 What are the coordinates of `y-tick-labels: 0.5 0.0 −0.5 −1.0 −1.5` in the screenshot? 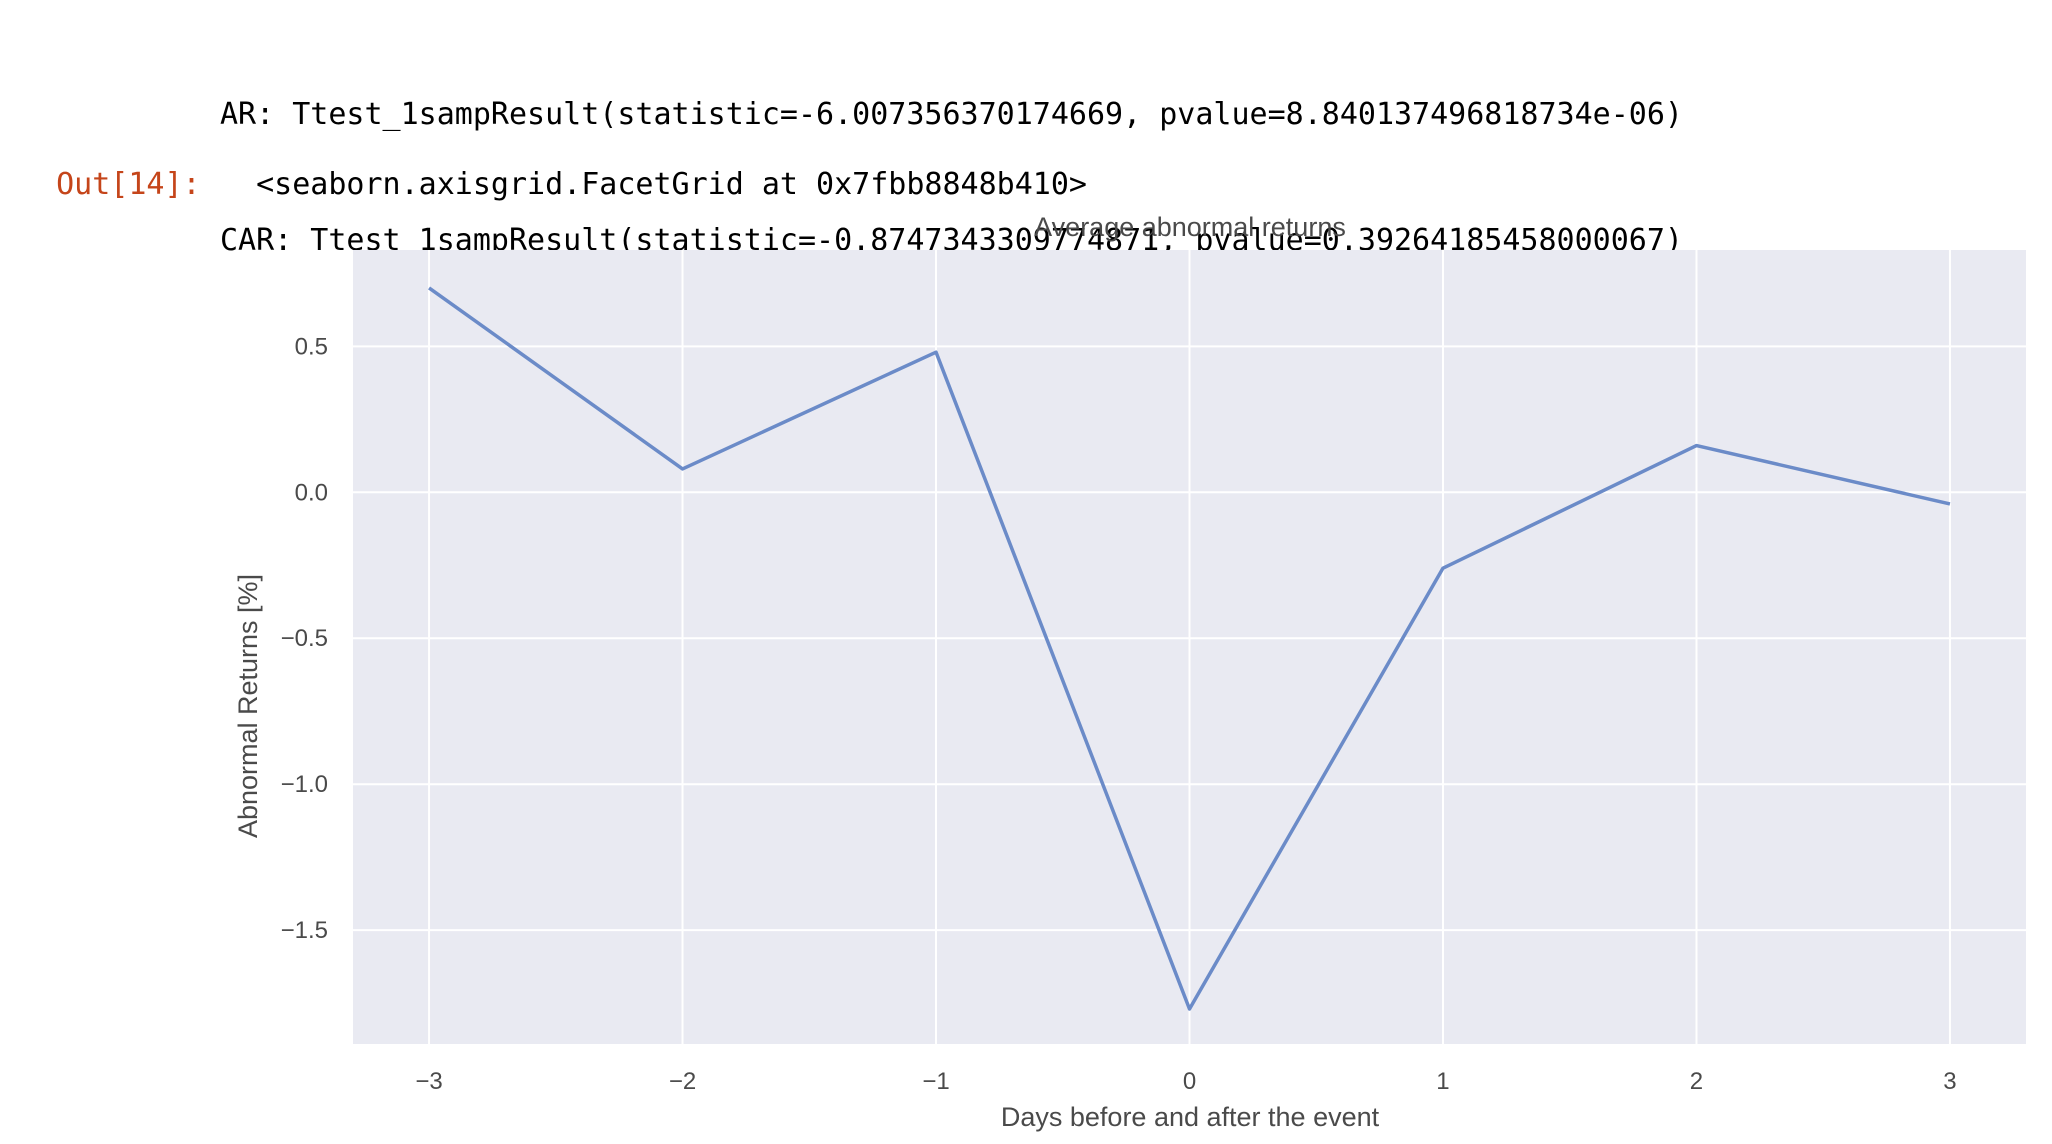 It's located at (304, 638).